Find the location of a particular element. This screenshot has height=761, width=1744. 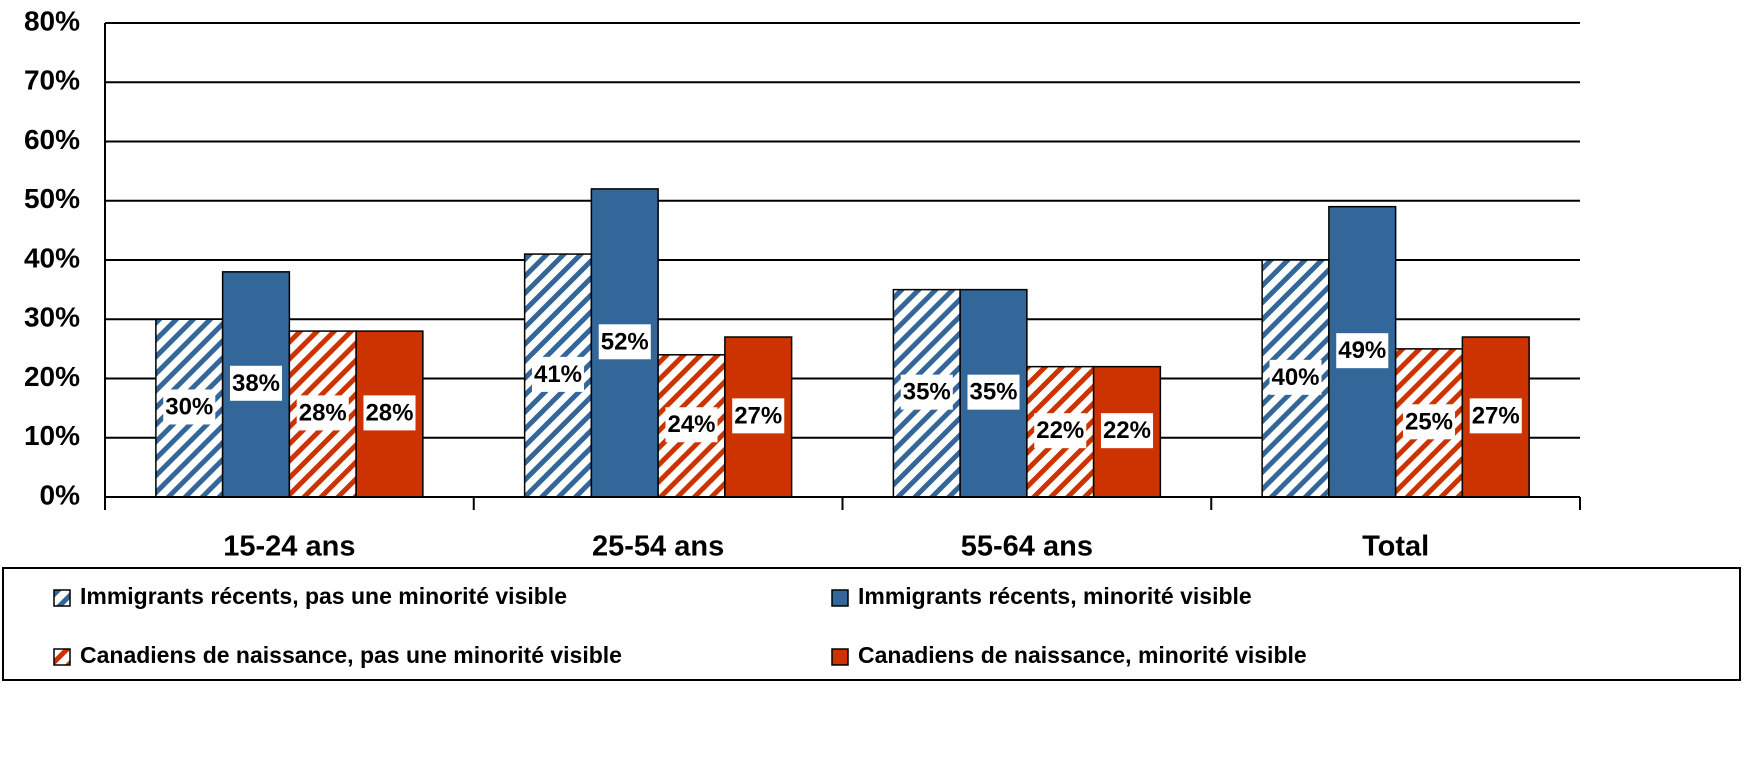

y-tick-label: 0% is located at coordinates (60, 494).